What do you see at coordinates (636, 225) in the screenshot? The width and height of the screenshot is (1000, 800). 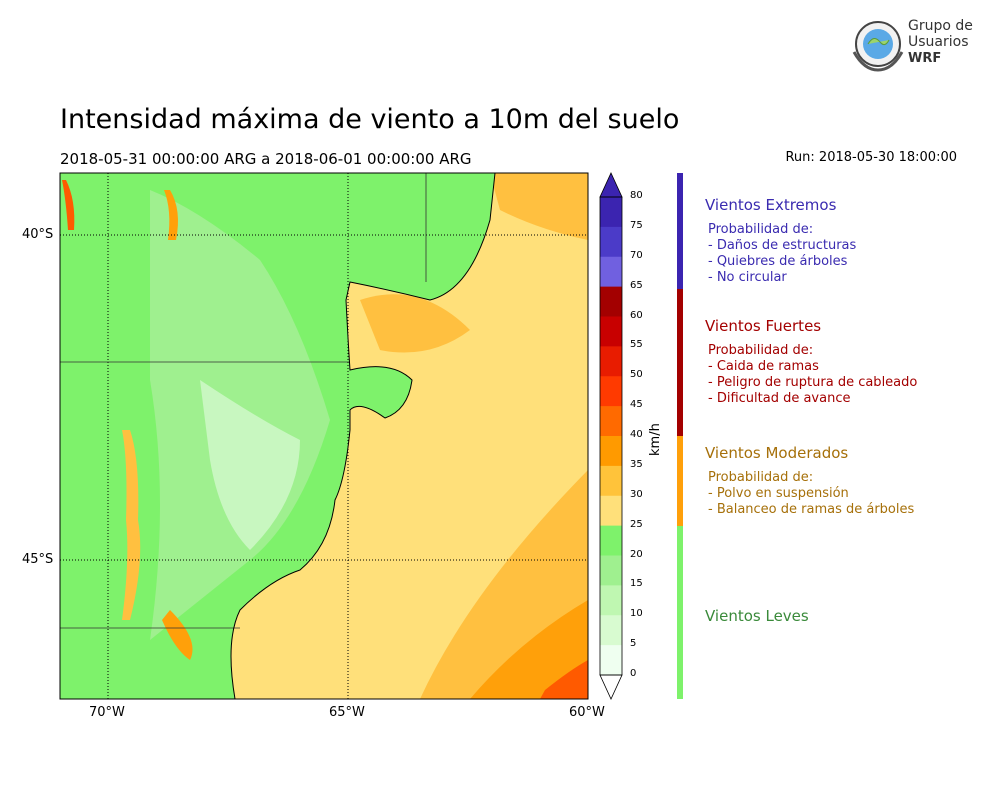 I see `colorbar-tick-label: 75` at bounding box center [636, 225].